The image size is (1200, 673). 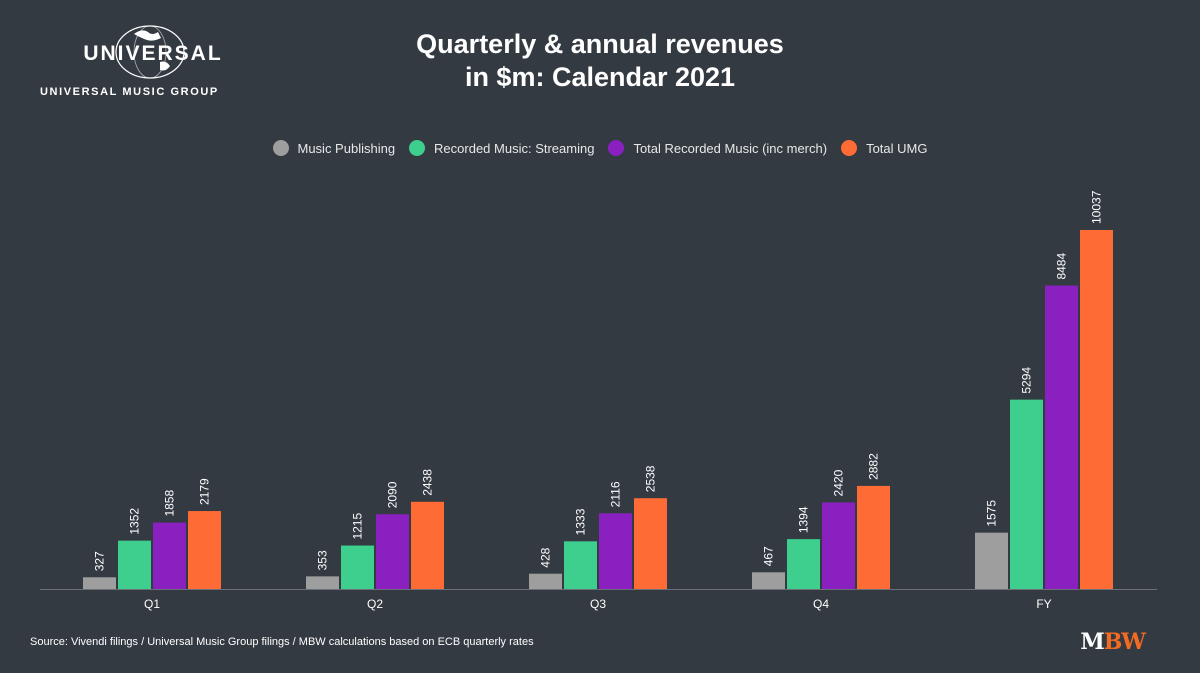 What do you see at coordinates (1062, 266) in the screenshot?
I see `data-label-fy-series-2: 8484` at bounding box center [1062, 266].